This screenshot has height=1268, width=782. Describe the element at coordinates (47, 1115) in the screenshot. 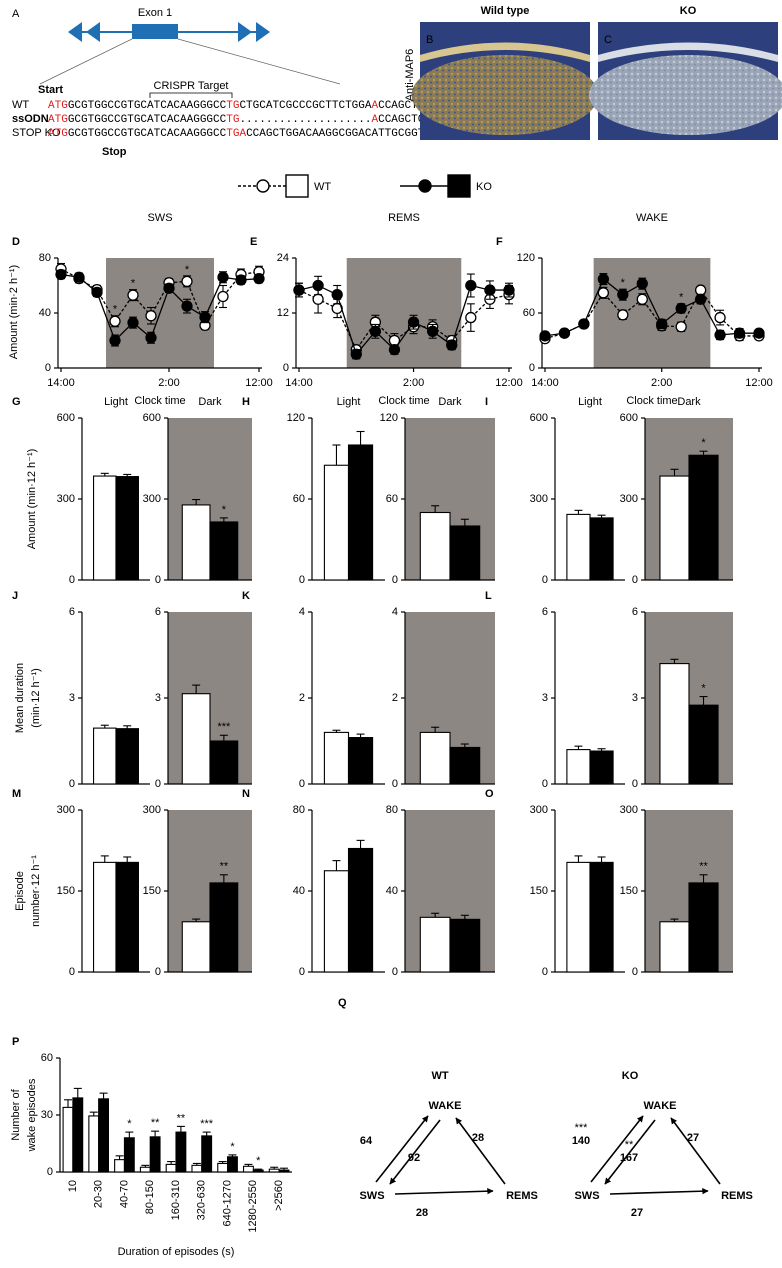

I see `y-tick-label: 30` at that location.